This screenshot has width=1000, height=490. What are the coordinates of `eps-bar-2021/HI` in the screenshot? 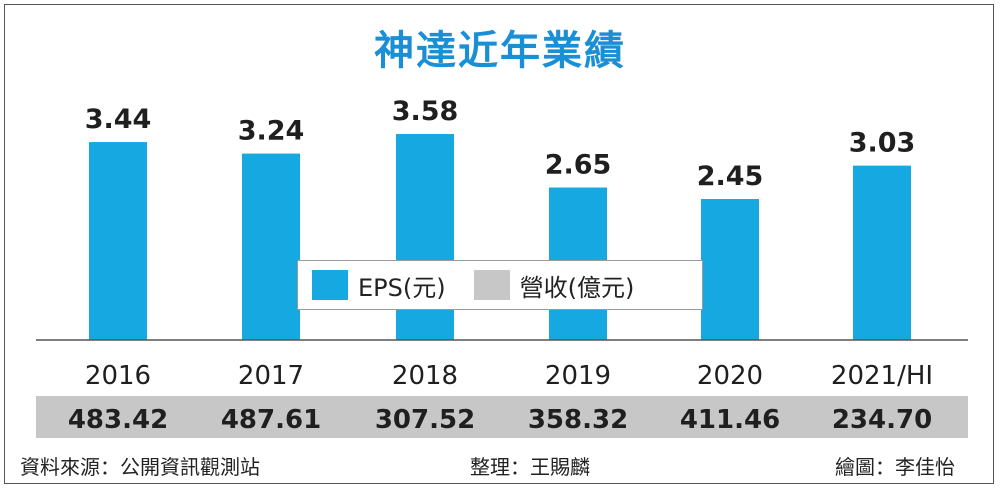 It's located at (882, 252).